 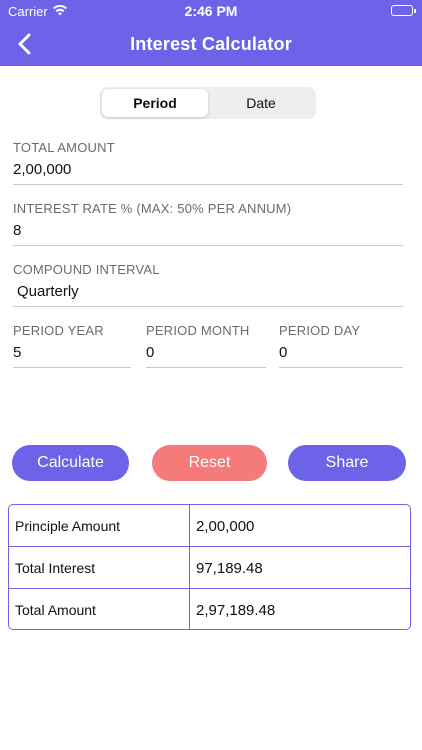 I want to click on period-day-field-group: PERIOD DAY 0, so click(x=341, y=345).